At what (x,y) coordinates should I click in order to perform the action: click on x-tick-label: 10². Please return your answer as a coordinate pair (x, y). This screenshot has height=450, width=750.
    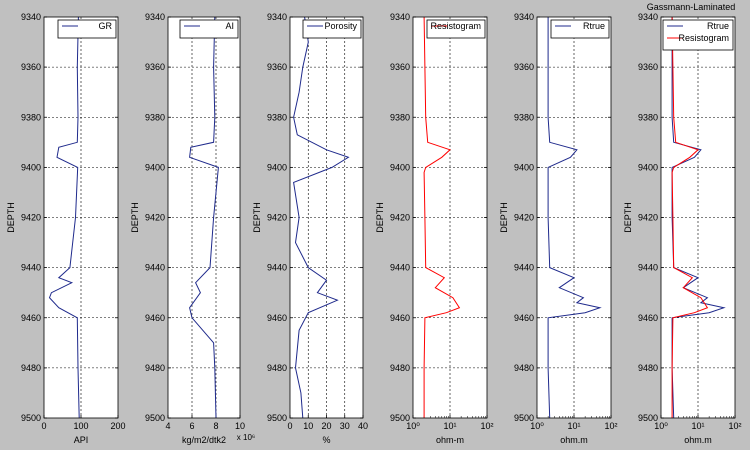
    Looking at the image, I should click on (734, 426).